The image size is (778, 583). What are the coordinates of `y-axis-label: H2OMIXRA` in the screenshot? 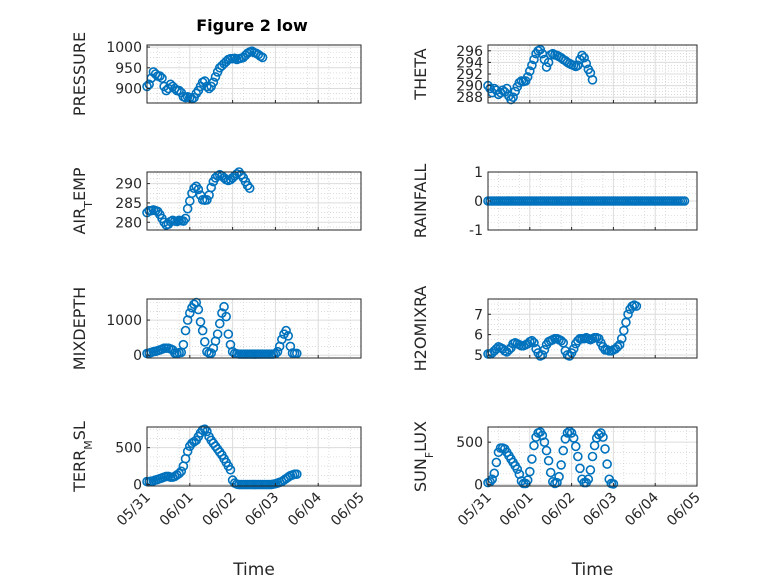 It's located at (420, 329).